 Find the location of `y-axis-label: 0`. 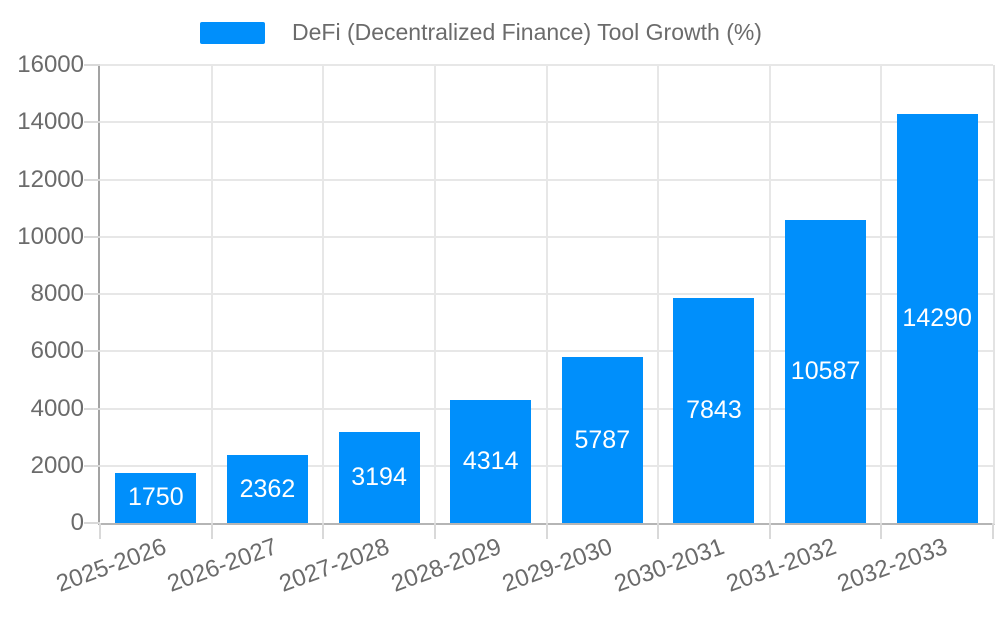

y-axis-label: 0 is located at coordinates (77, 522).